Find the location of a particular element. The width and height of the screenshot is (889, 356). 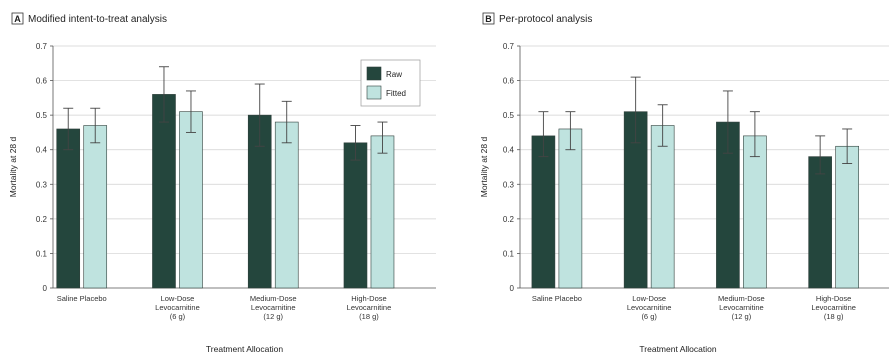

panel-letter: A is located at coordinates (17, 19).